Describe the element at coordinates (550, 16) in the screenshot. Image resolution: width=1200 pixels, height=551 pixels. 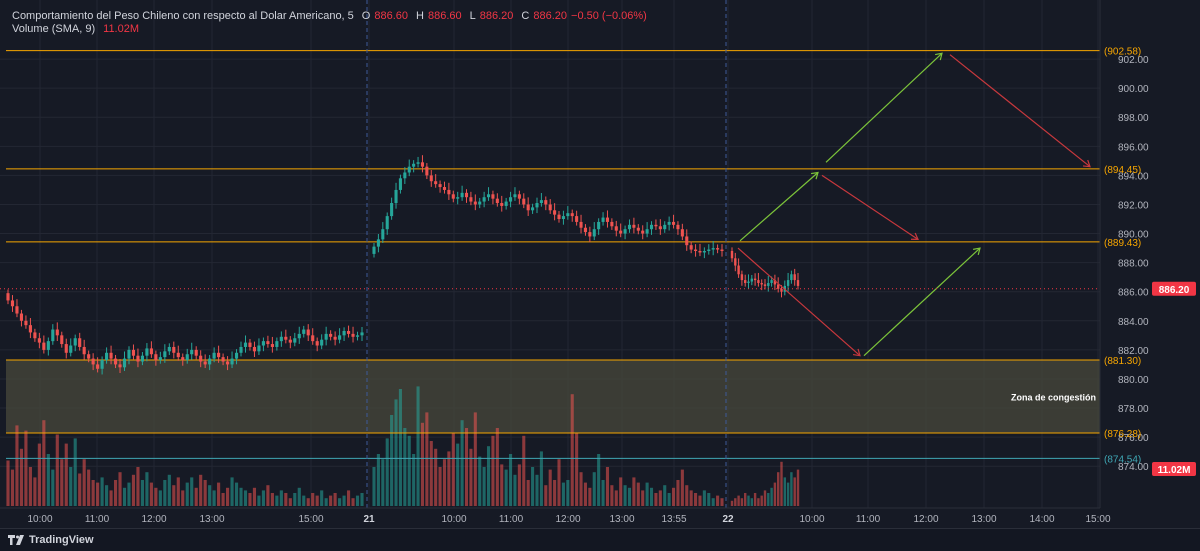
I see `legend-close-value: 886.20` at that location.